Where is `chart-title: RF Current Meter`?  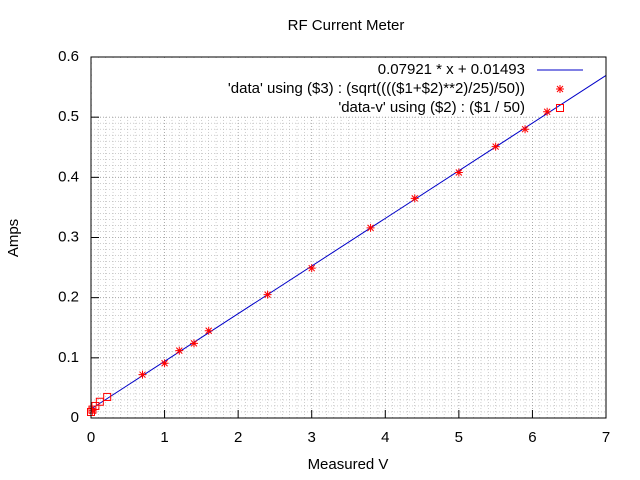
chart-title: RF Current Meter is located at coordinates (346, 25).